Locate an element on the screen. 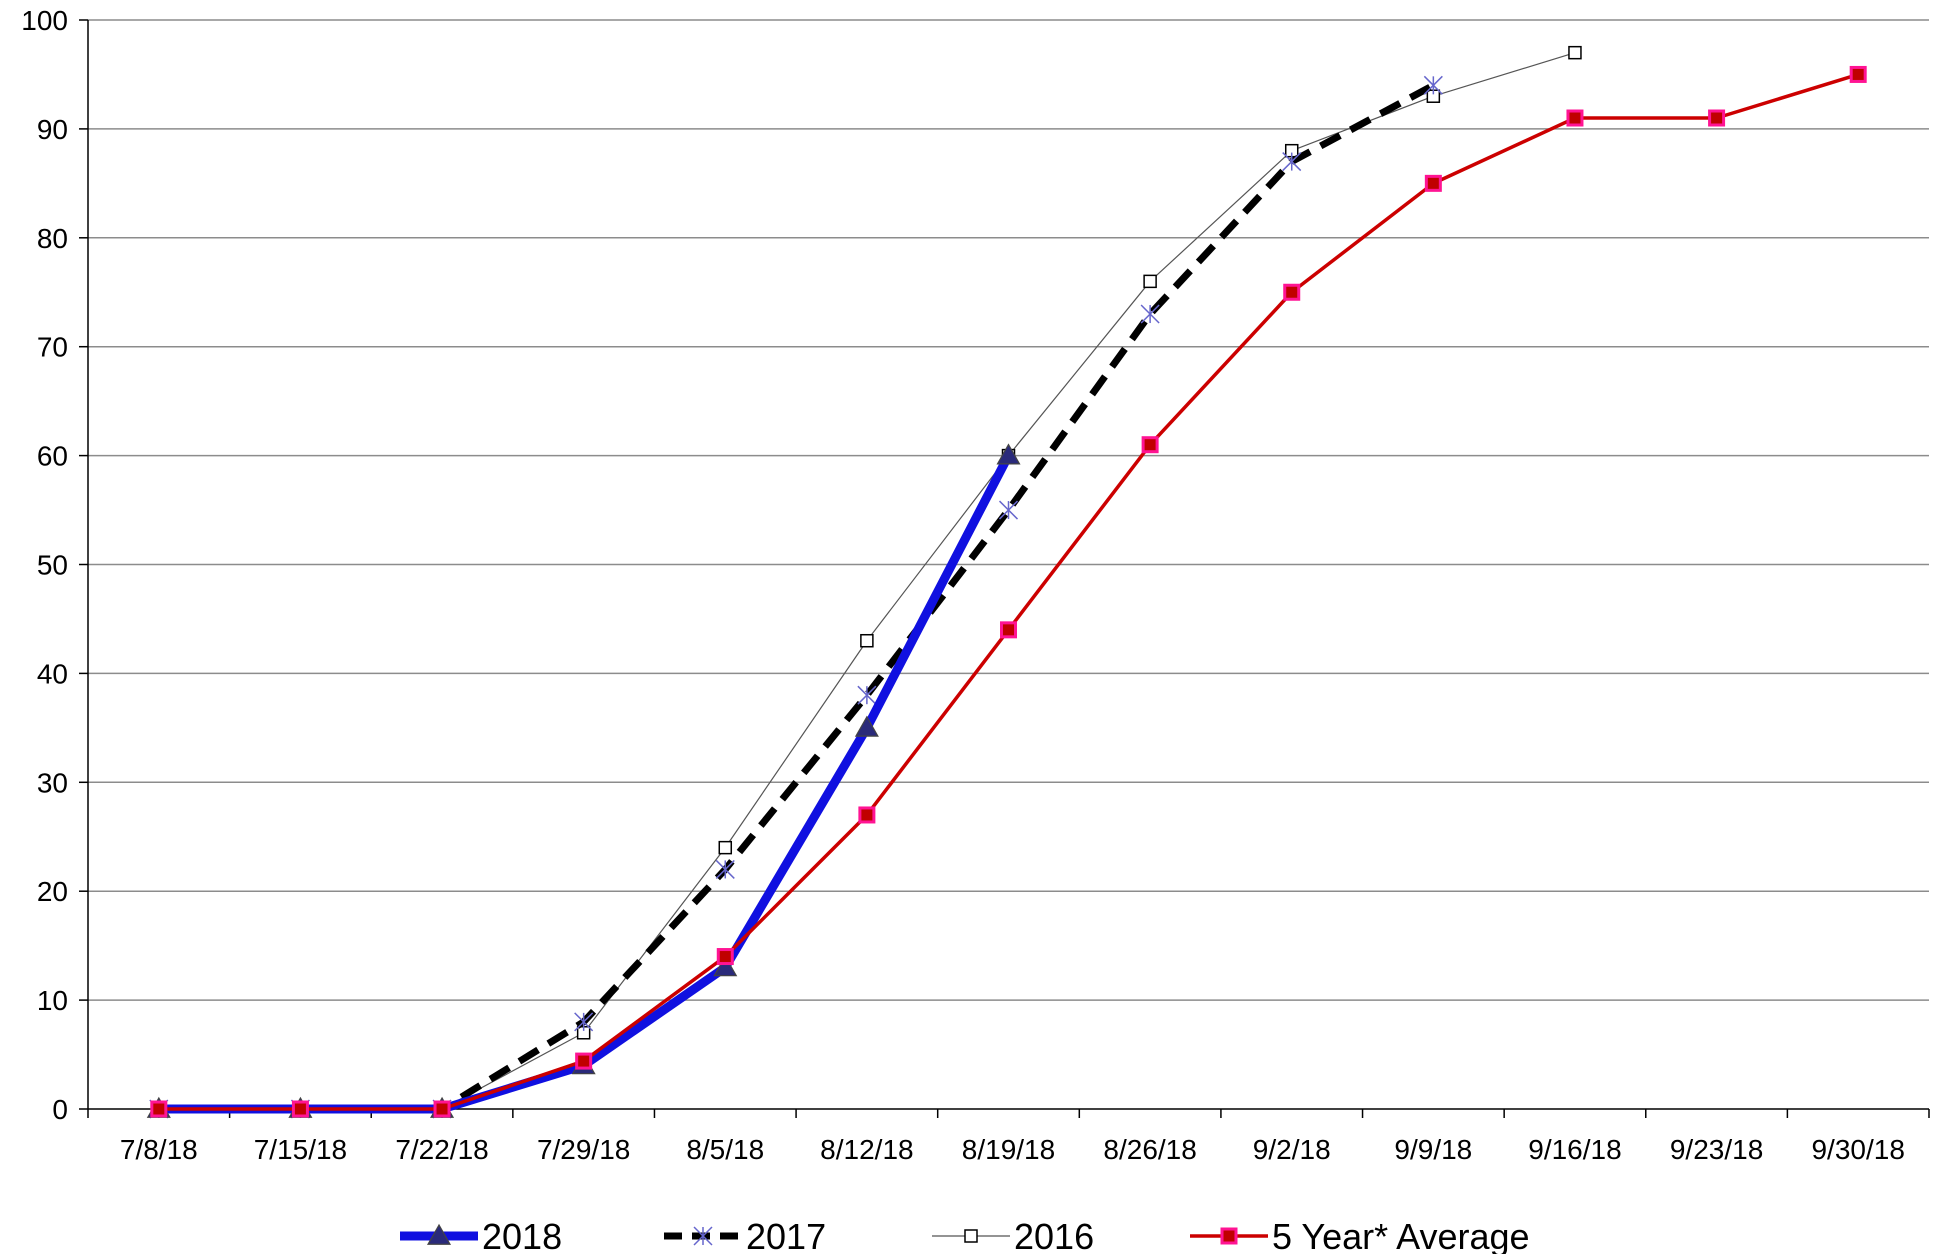  x-tick-label: 9/2/18 is located at coordinates (1292, 1149).